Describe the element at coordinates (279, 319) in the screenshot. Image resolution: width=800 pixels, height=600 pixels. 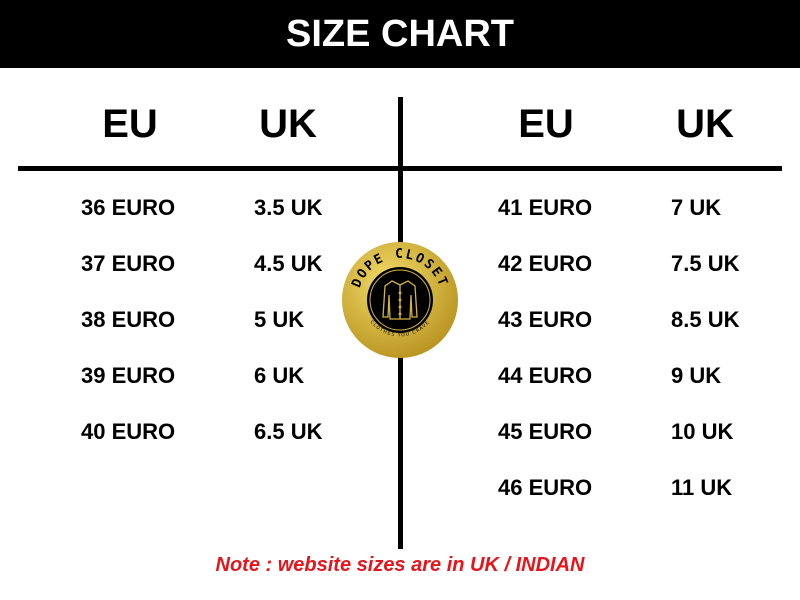
I see `left-uk-size: 5 UK` at that location.